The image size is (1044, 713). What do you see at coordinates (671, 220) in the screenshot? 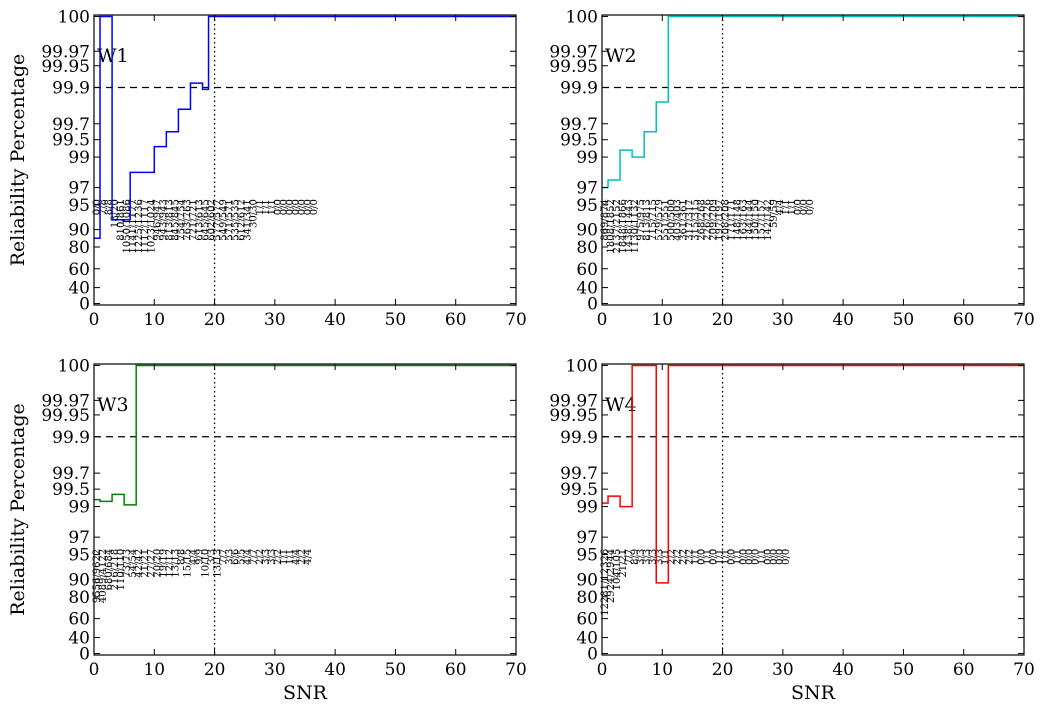
I see `count-label: 500/500` at bounding box center [671, 220].